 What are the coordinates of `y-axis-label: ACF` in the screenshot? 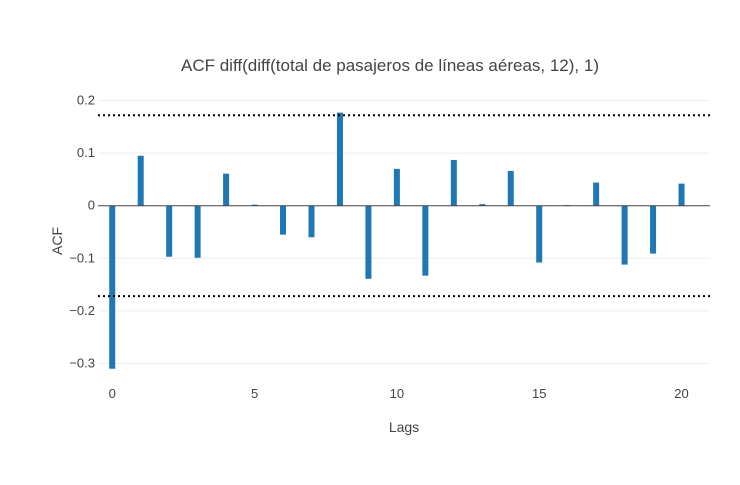 It's located at (57, 241).